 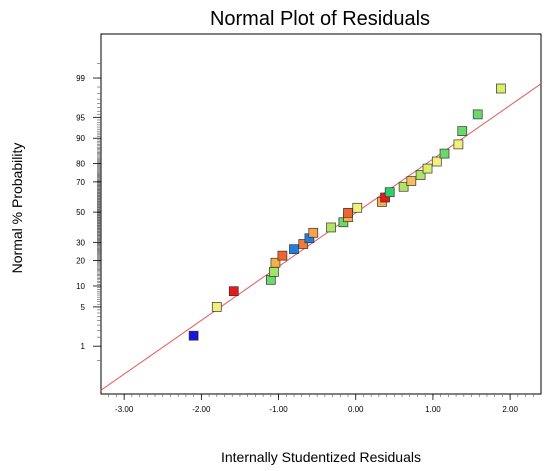 I want to click on x-tick-label: -3.00, so click(x=124, y=409).